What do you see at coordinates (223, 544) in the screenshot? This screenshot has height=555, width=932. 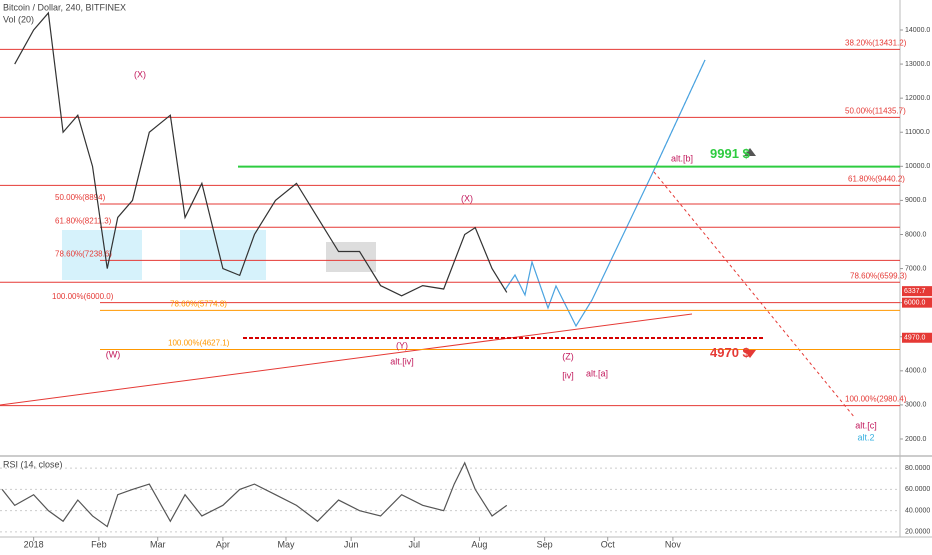 I see `x-tick-label: Apr` at bounding box center [223, 544].